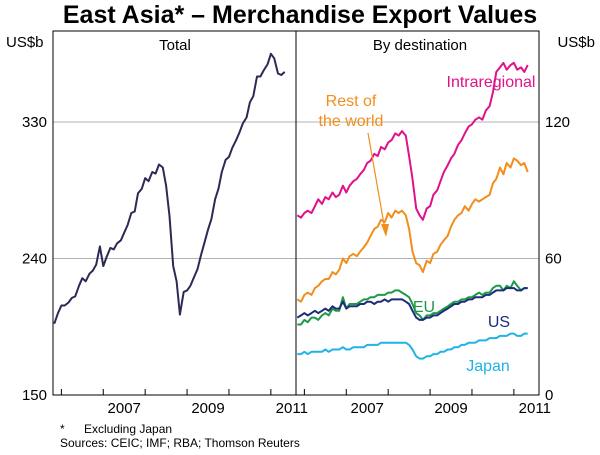 The height and width of the screenshot is (455, 600). Describe the element at coordinates (535, 408) in the screenshot. I see `x-tick-label-destination: 2011` at that location.